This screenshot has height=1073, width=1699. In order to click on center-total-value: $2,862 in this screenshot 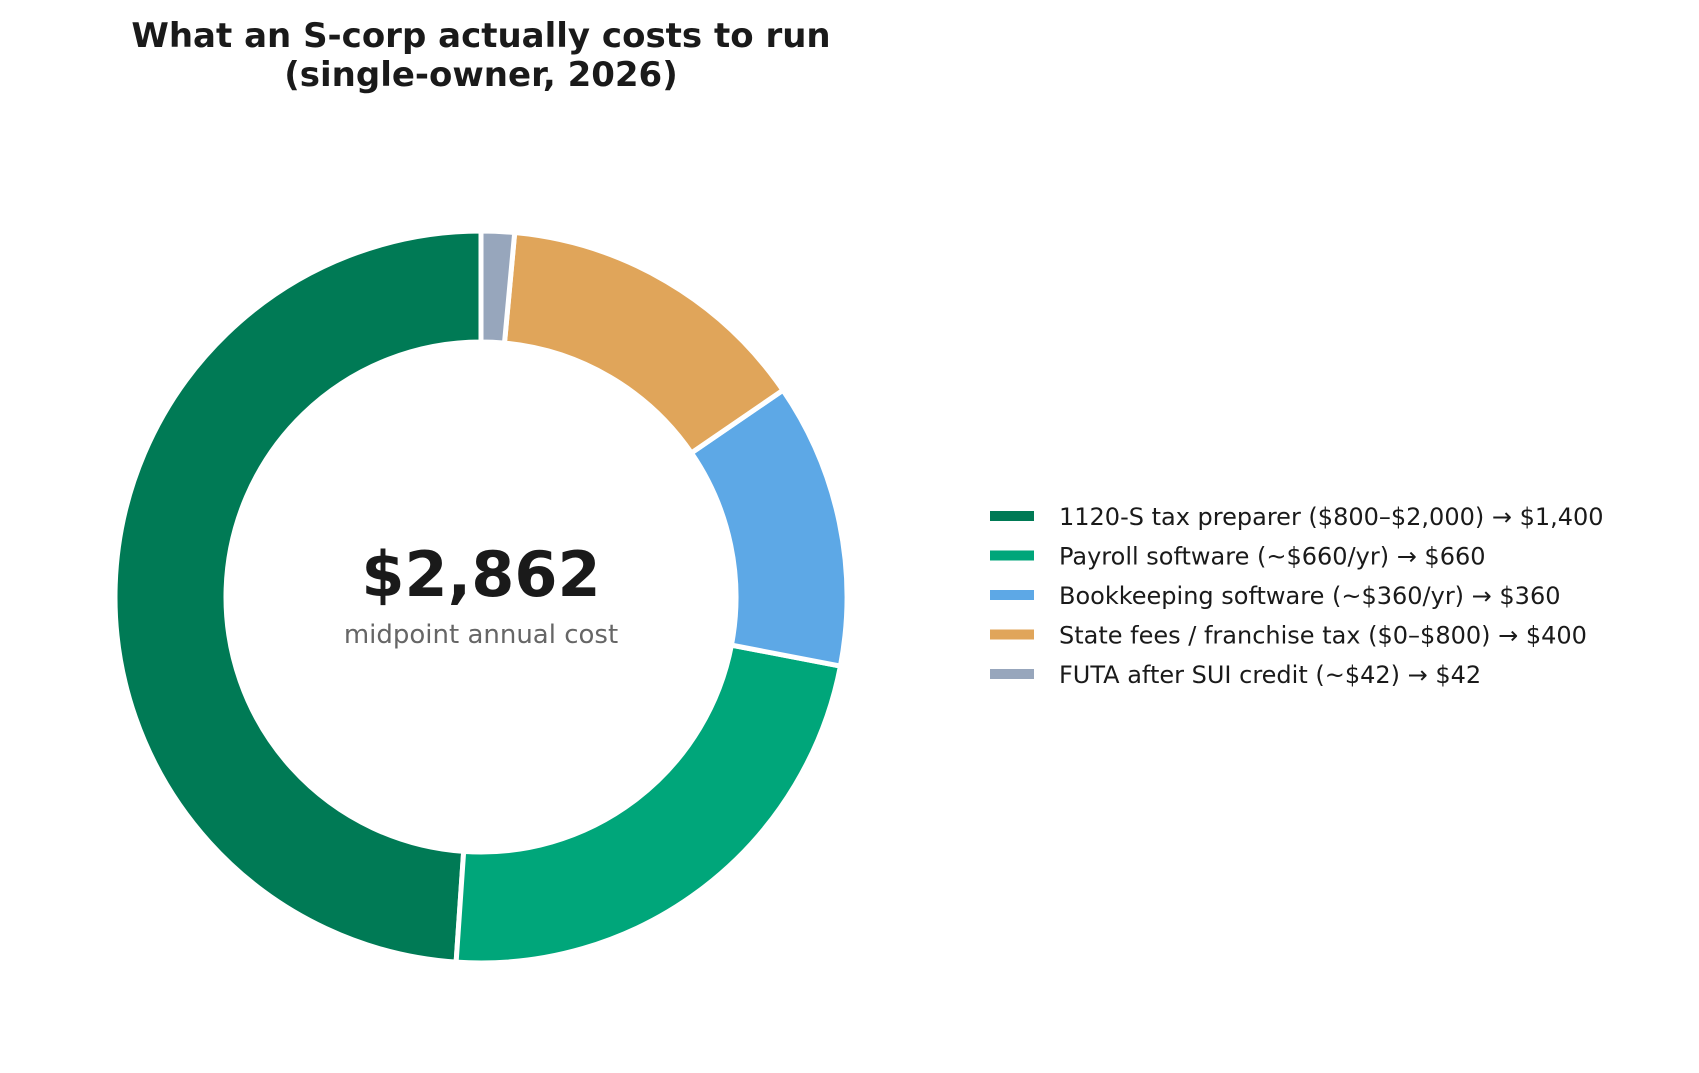, I will do `click(480, 574)`.